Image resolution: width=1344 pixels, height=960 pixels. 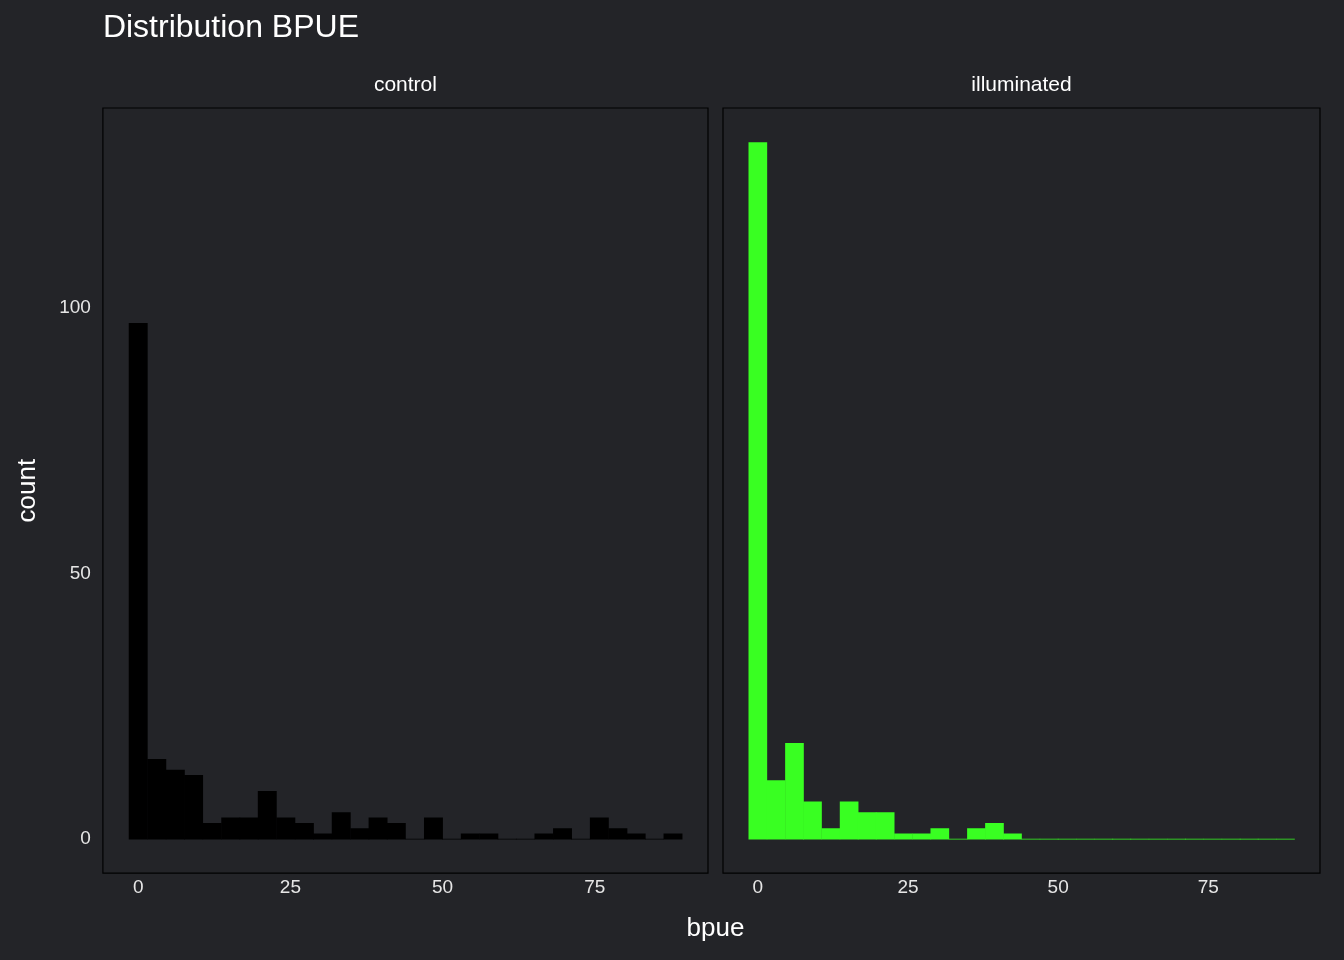 I want to click on x-axis-title: bpue, so click(x=715, y=927).